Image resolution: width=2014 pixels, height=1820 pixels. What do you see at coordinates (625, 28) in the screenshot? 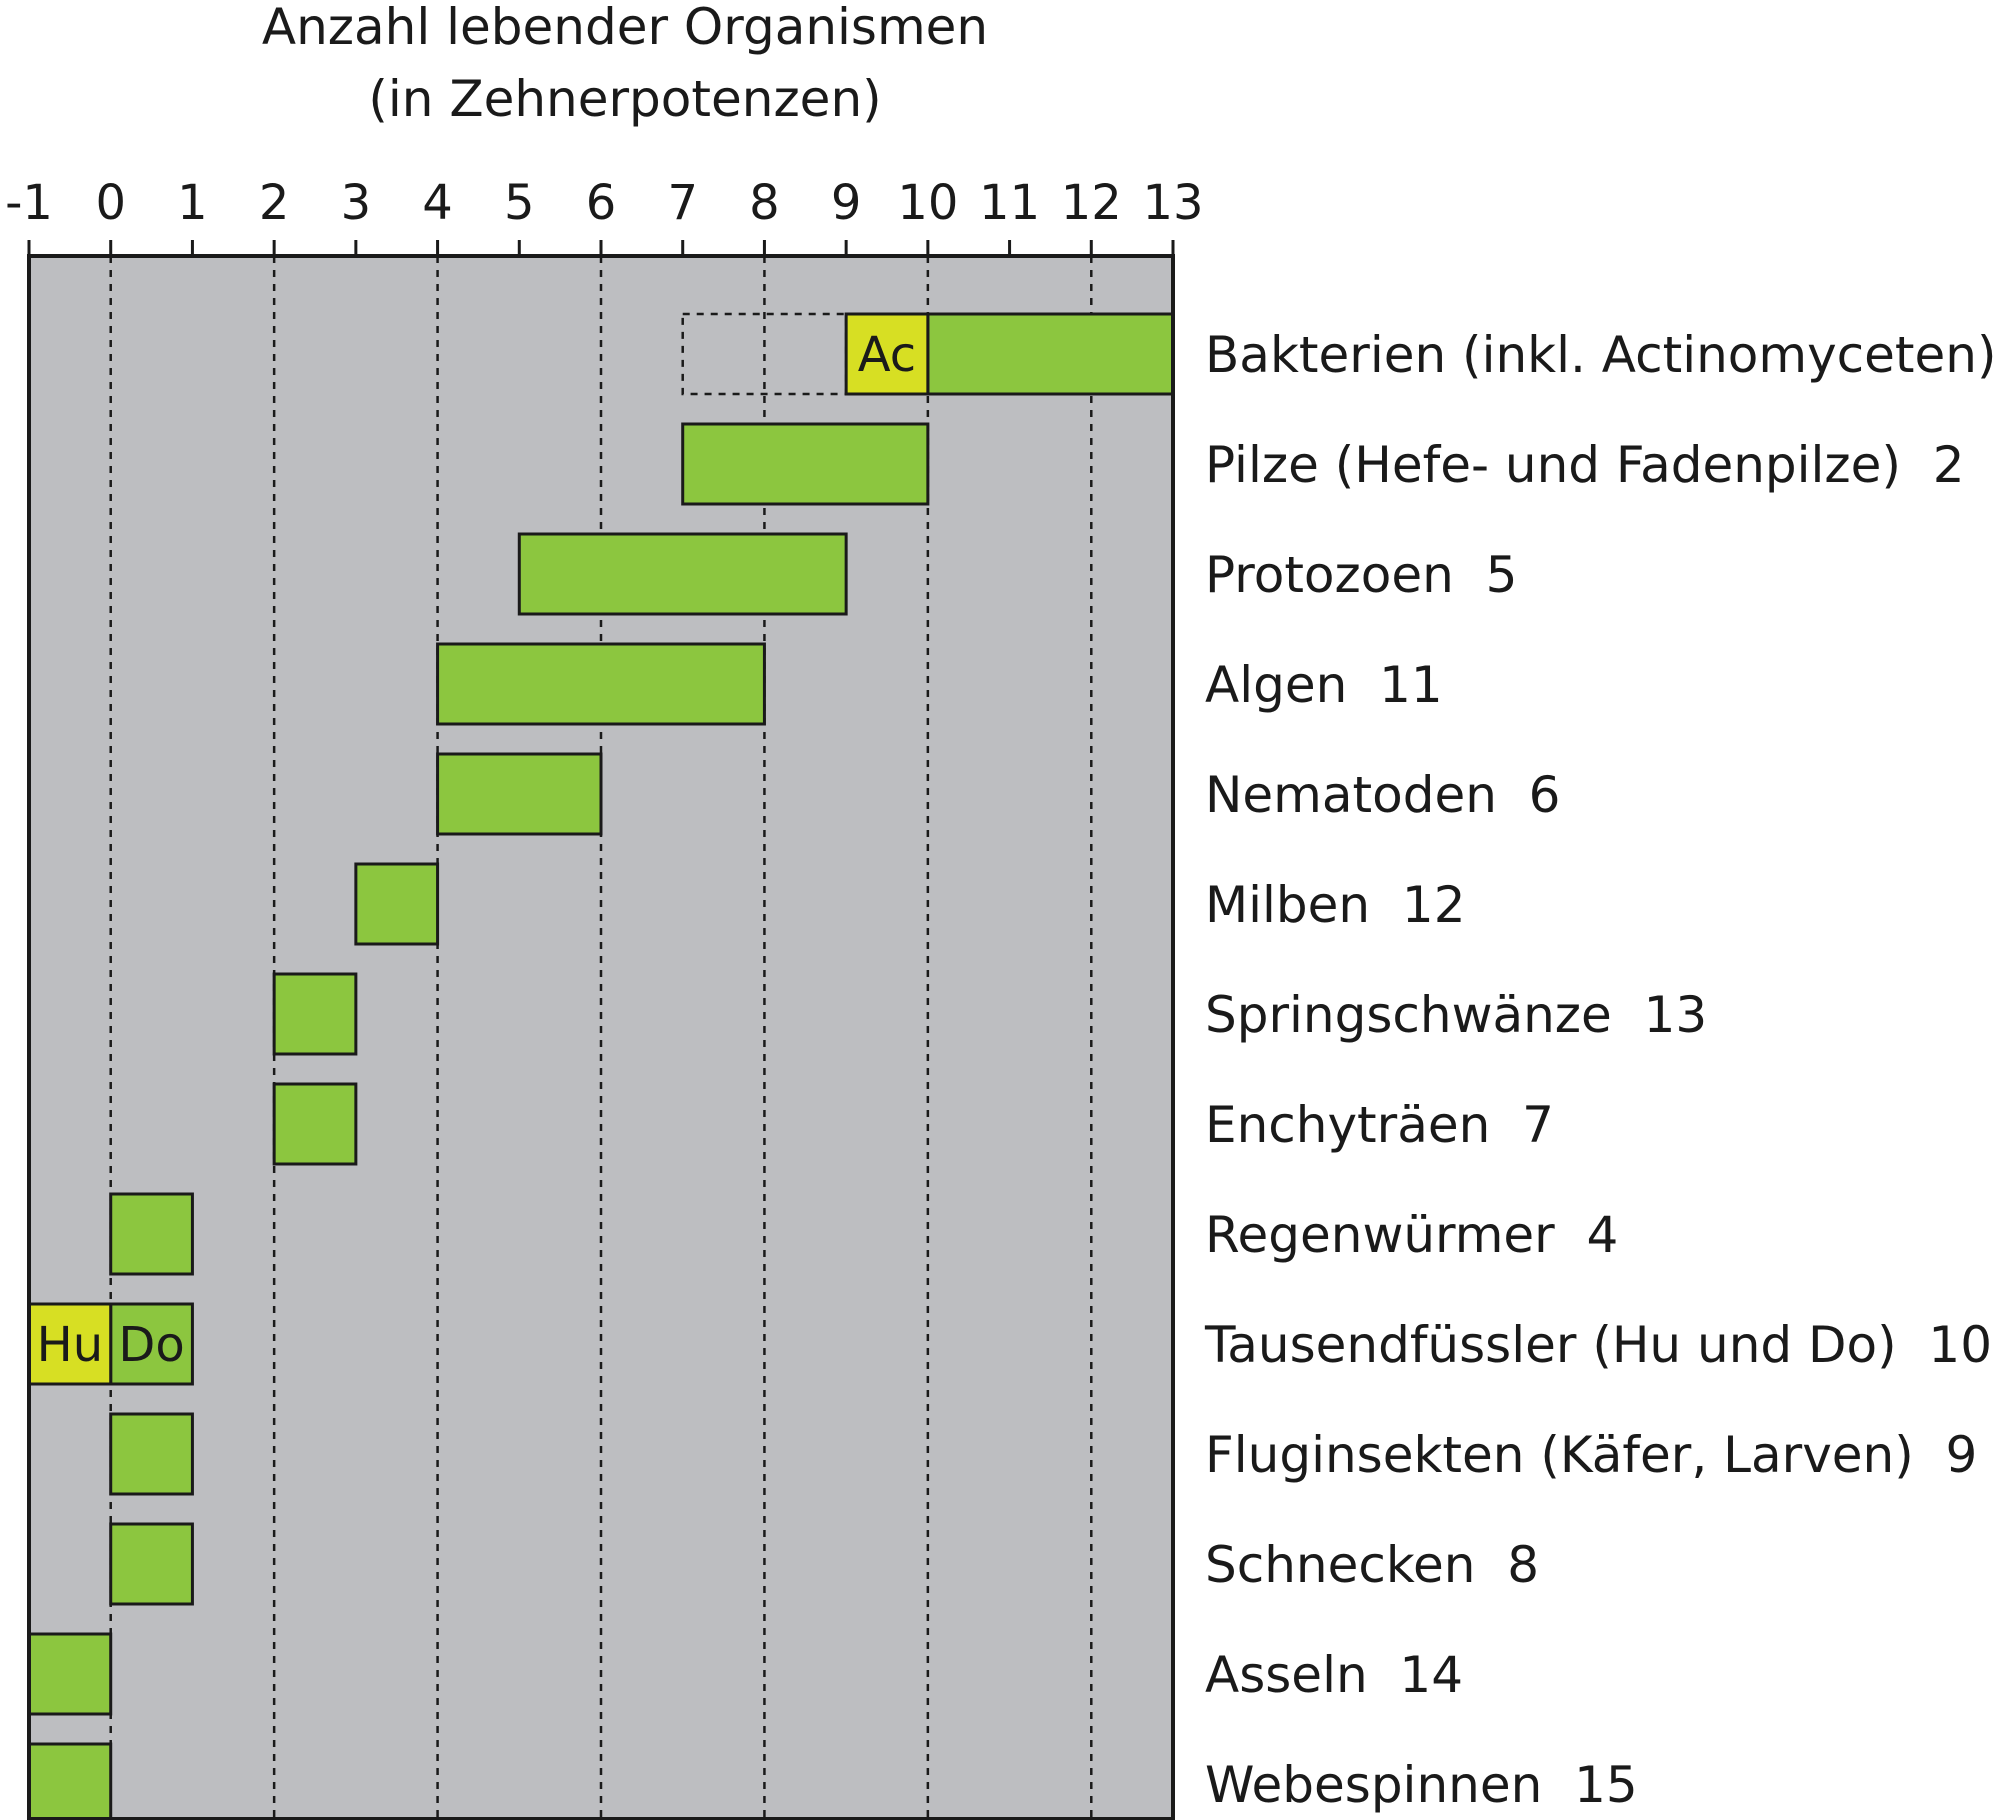
I see `chart-title-line-1: Anzahl lebender Organismen` at bounding box center [625, 28].